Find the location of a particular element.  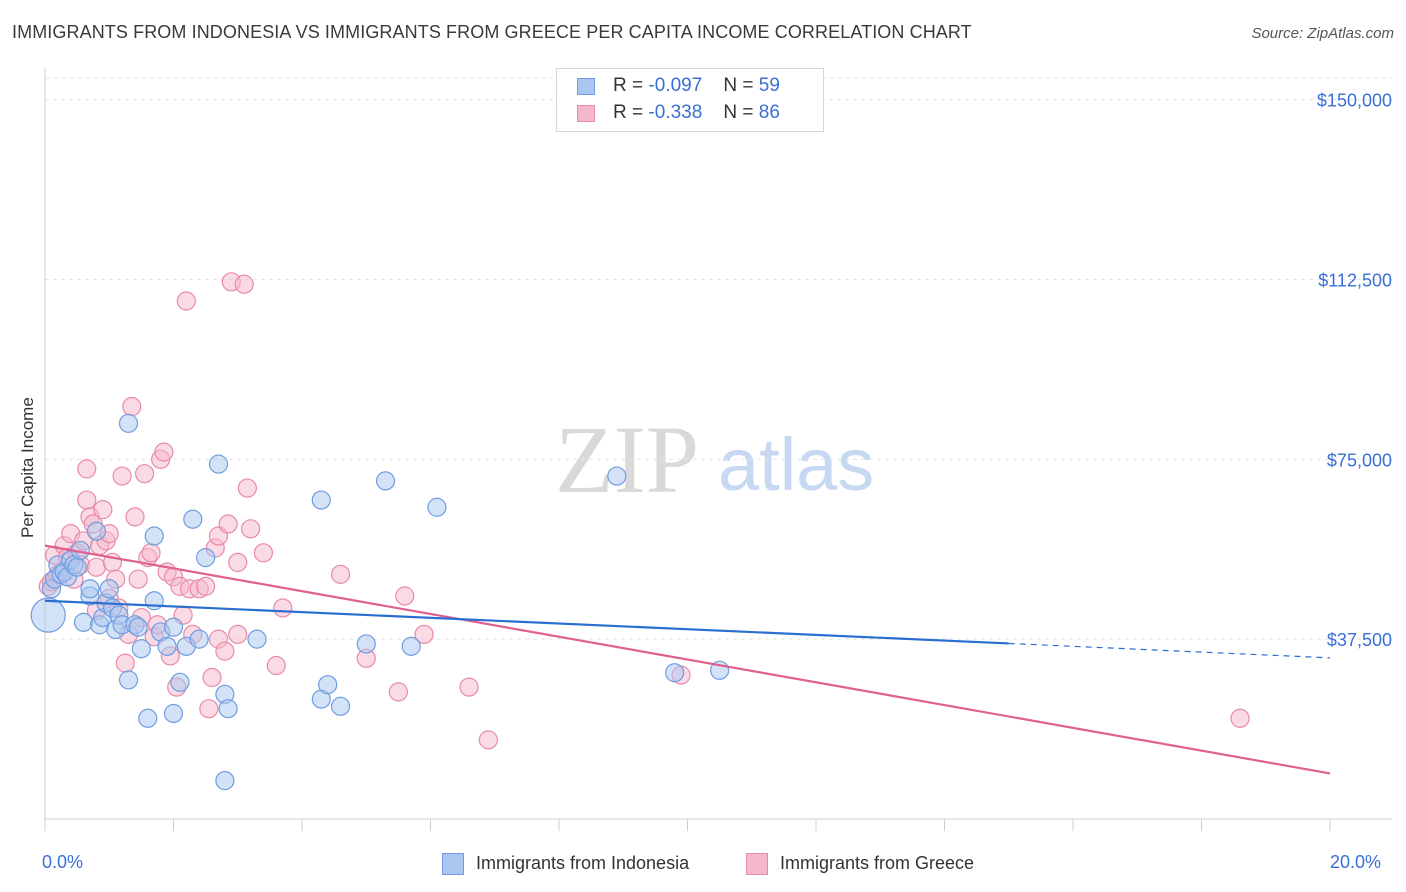

watermark-atlas: atlas is located at coordinates (796, 464).